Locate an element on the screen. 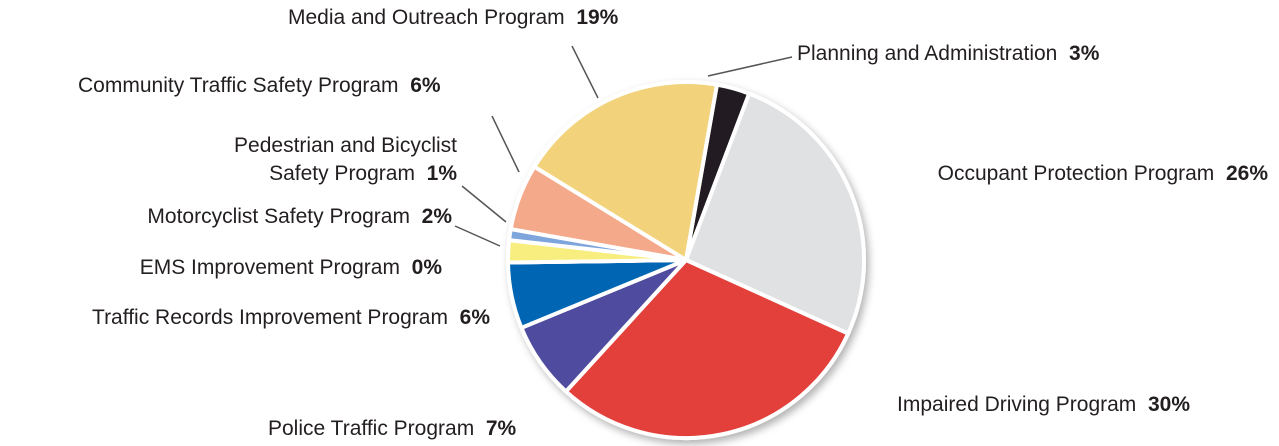 Image resolution: width=1279 pixels, height=446 pixels. slice-label: EMS Improvement Program 0% is located at coordinates (291, 268).